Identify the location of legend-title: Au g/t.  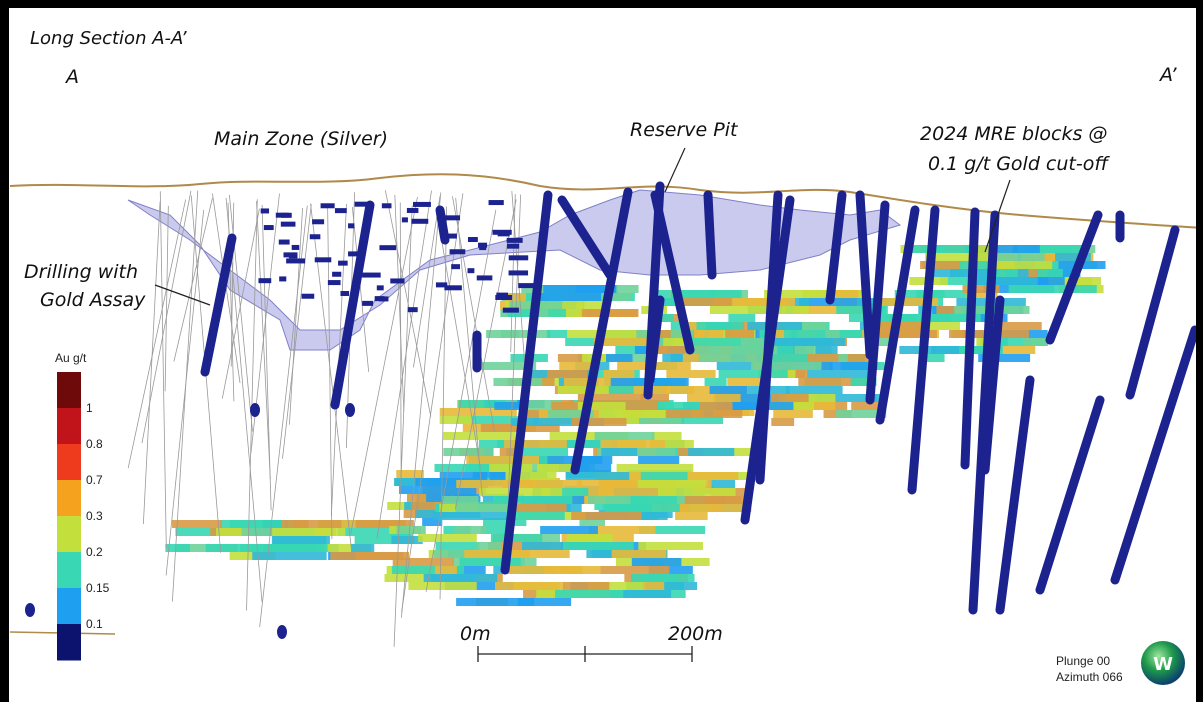
(71, 358).